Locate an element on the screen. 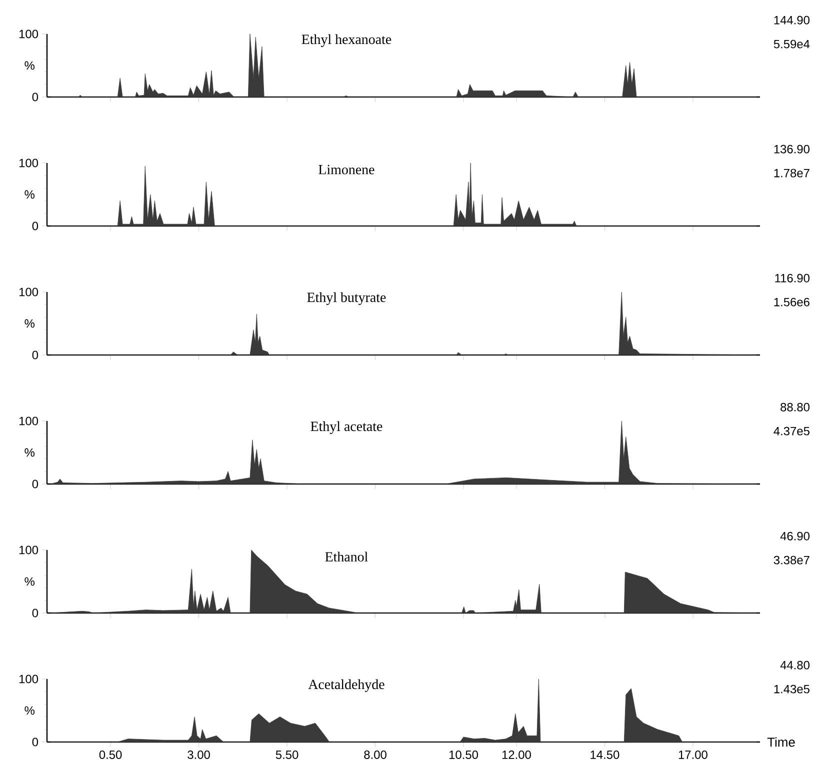 This screenshot has height=782, width=819. text: 136.90 is located at coordinates (792, 149).